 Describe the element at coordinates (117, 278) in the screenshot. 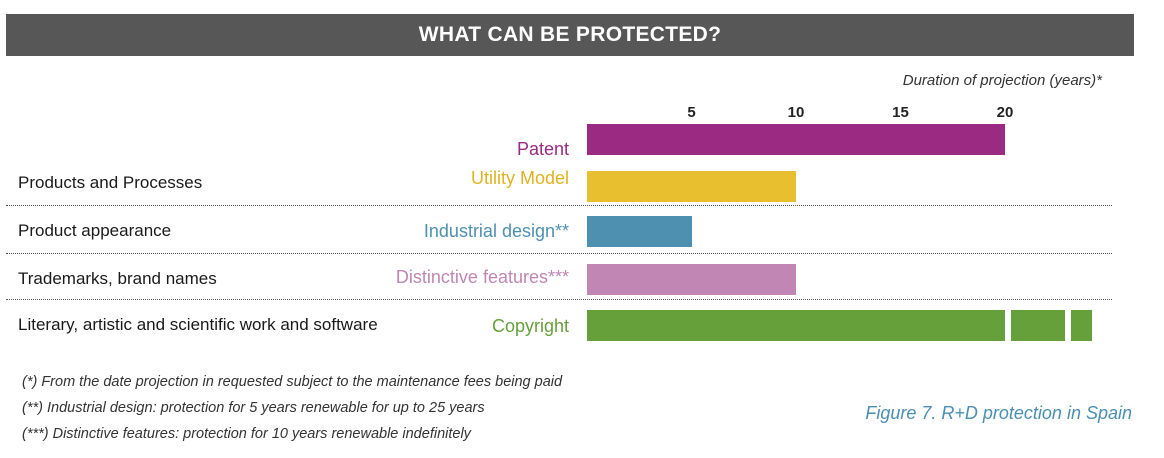

I see `category-label-trademarks: Trademarks, brand names` at that location.